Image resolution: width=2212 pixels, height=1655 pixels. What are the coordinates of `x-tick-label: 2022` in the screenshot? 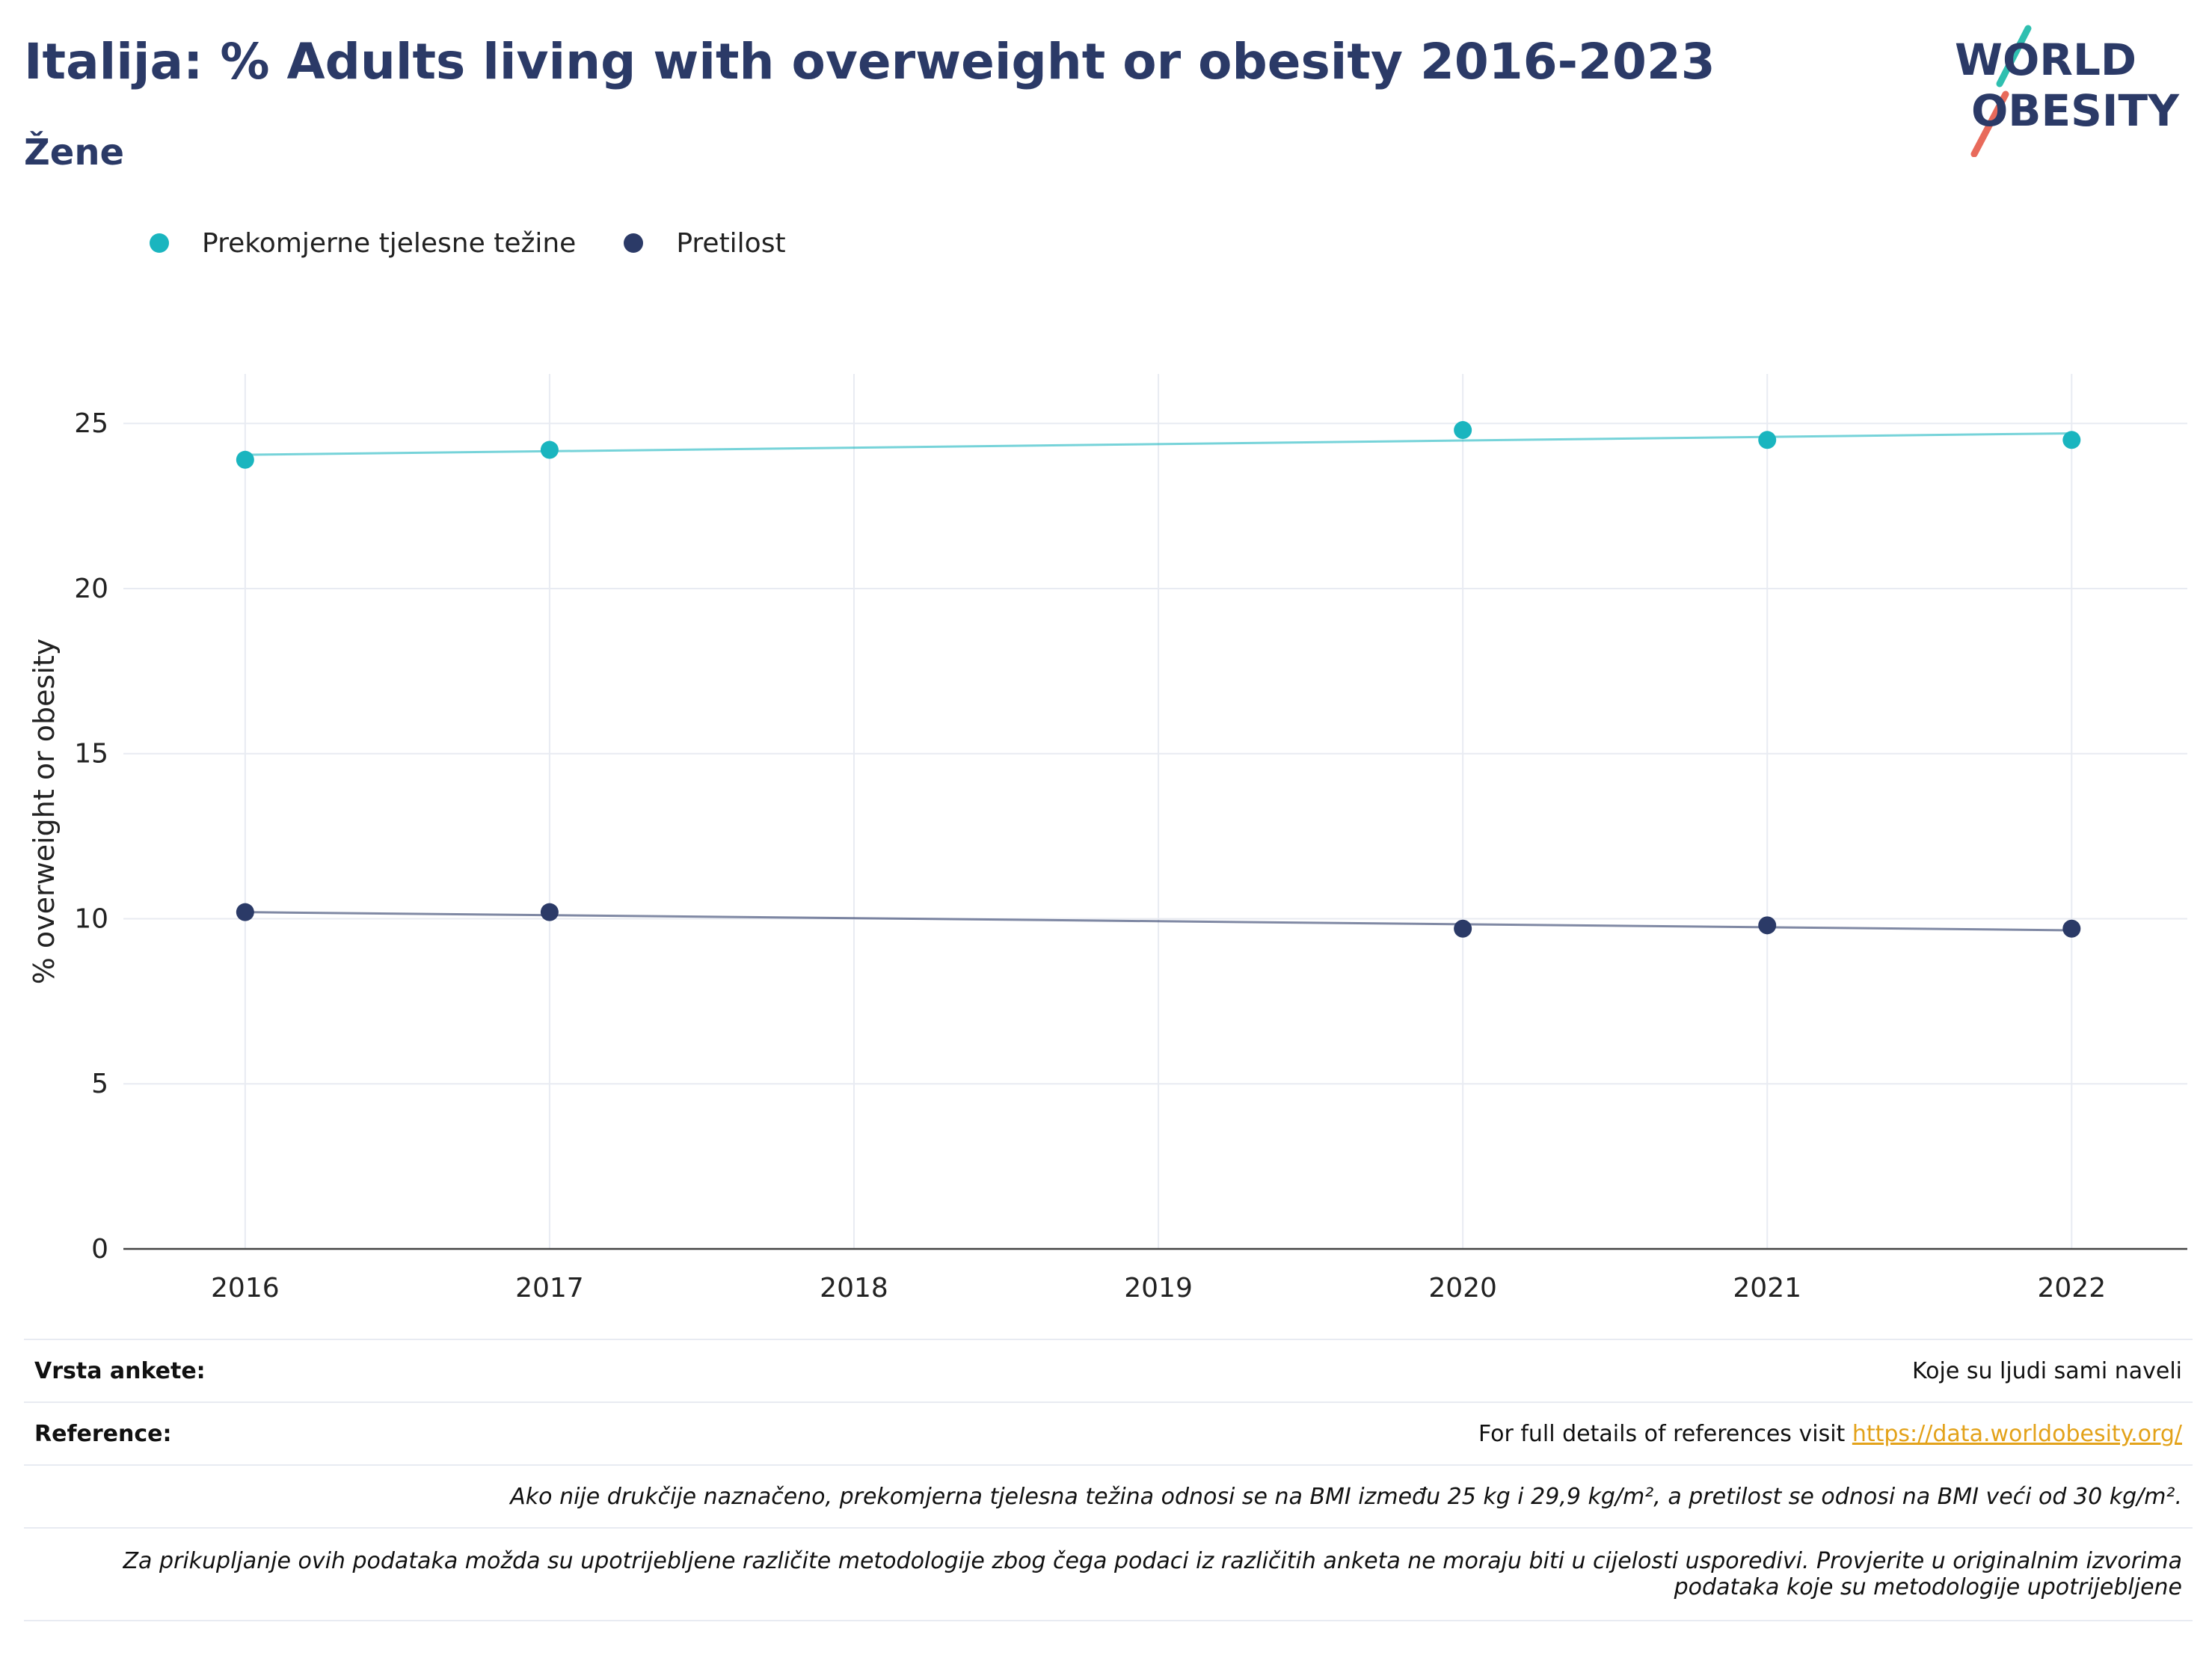 It's located at (2071, 1288).